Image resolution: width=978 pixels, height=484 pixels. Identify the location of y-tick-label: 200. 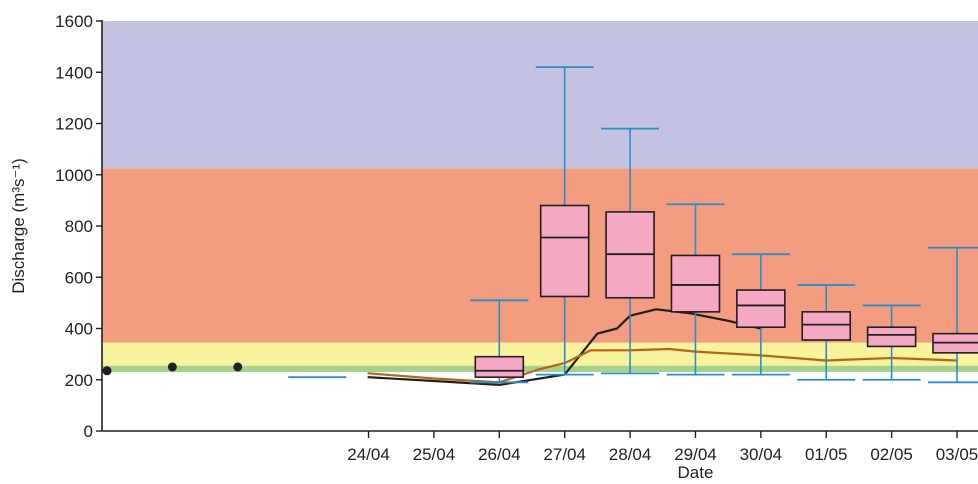
(79, 380).